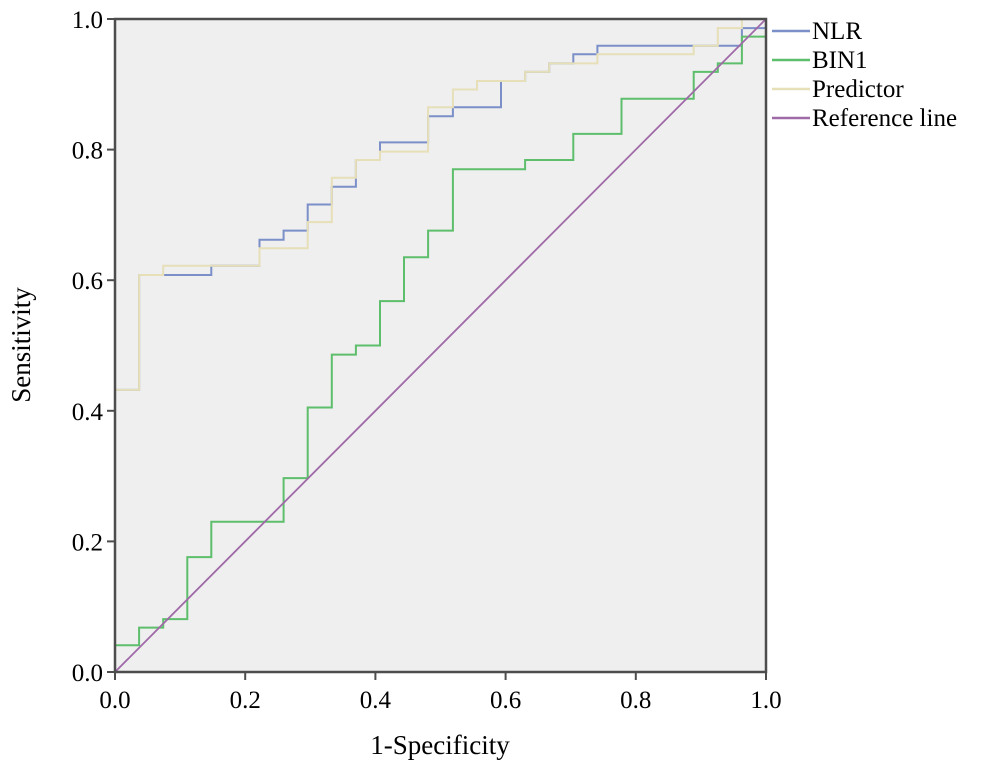 This screenshot has width=981, height=760. I want to click on x-tick-label: 1.0, so click(765, 700).